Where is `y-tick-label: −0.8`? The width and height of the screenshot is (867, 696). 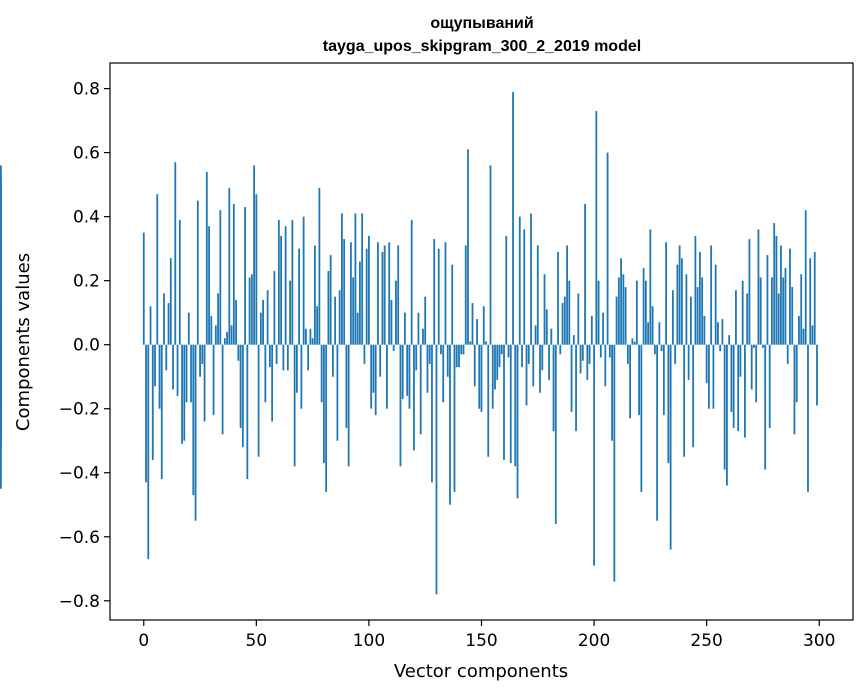 y-tick-label: −0.8 is located at coordinates (79, 602).